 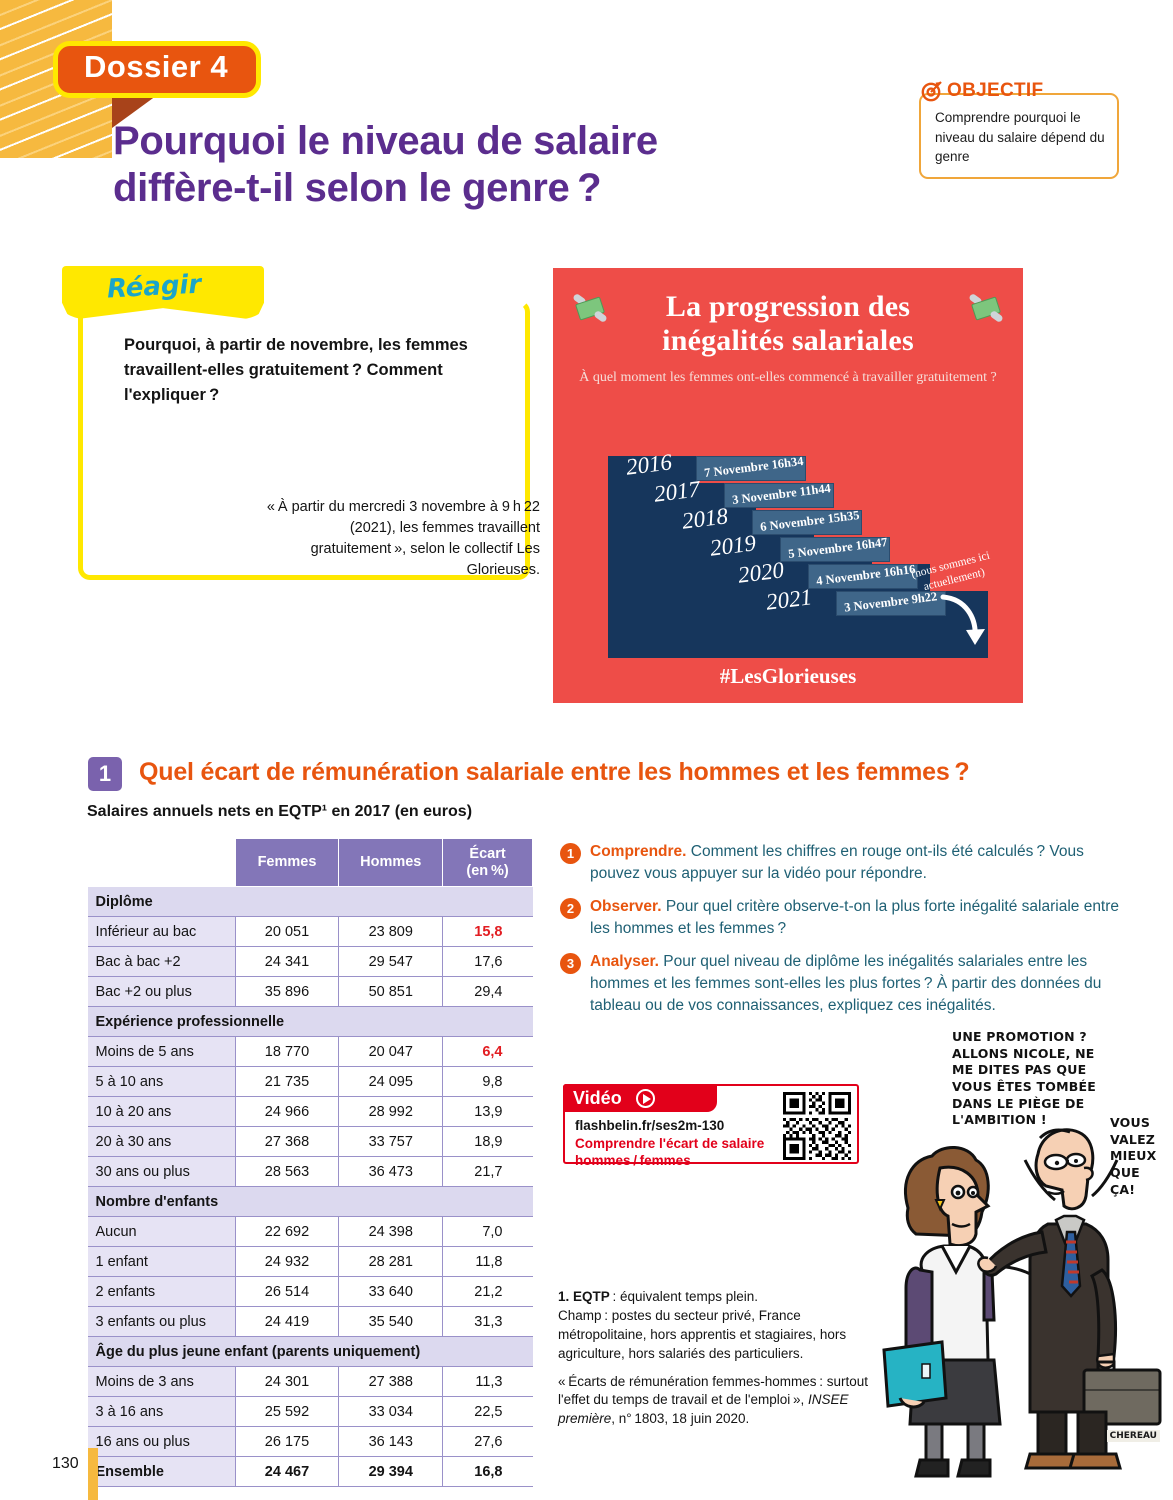 I want to click on table-row: Bac à bac +2 24 341 29 547 17,6, so click(x=310, y=961).